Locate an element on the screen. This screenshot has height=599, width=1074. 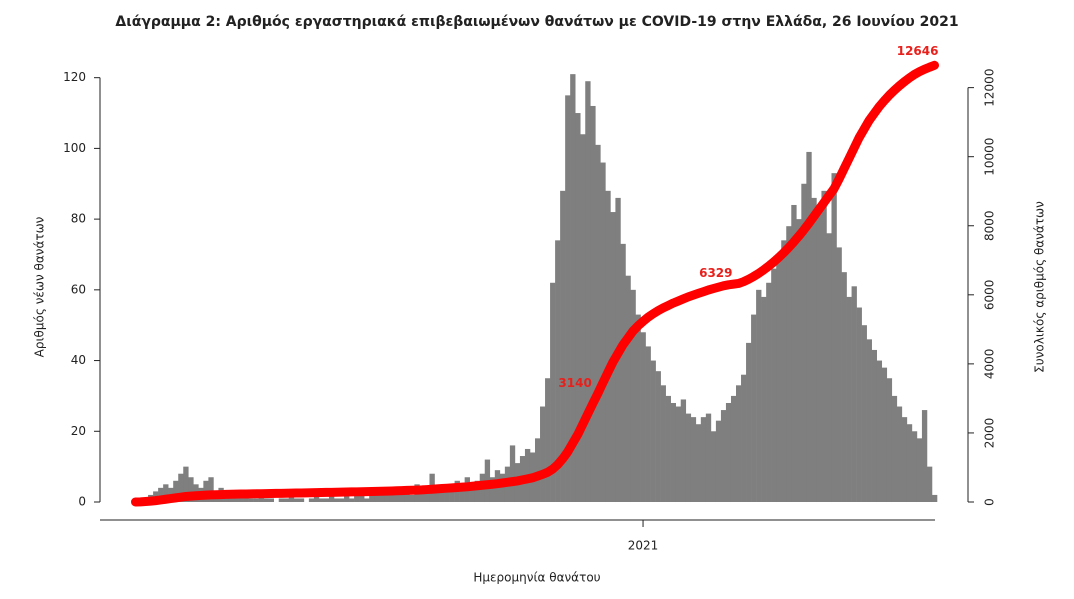
y2-tick-label: 6000 is located at coordinates (990, 295).